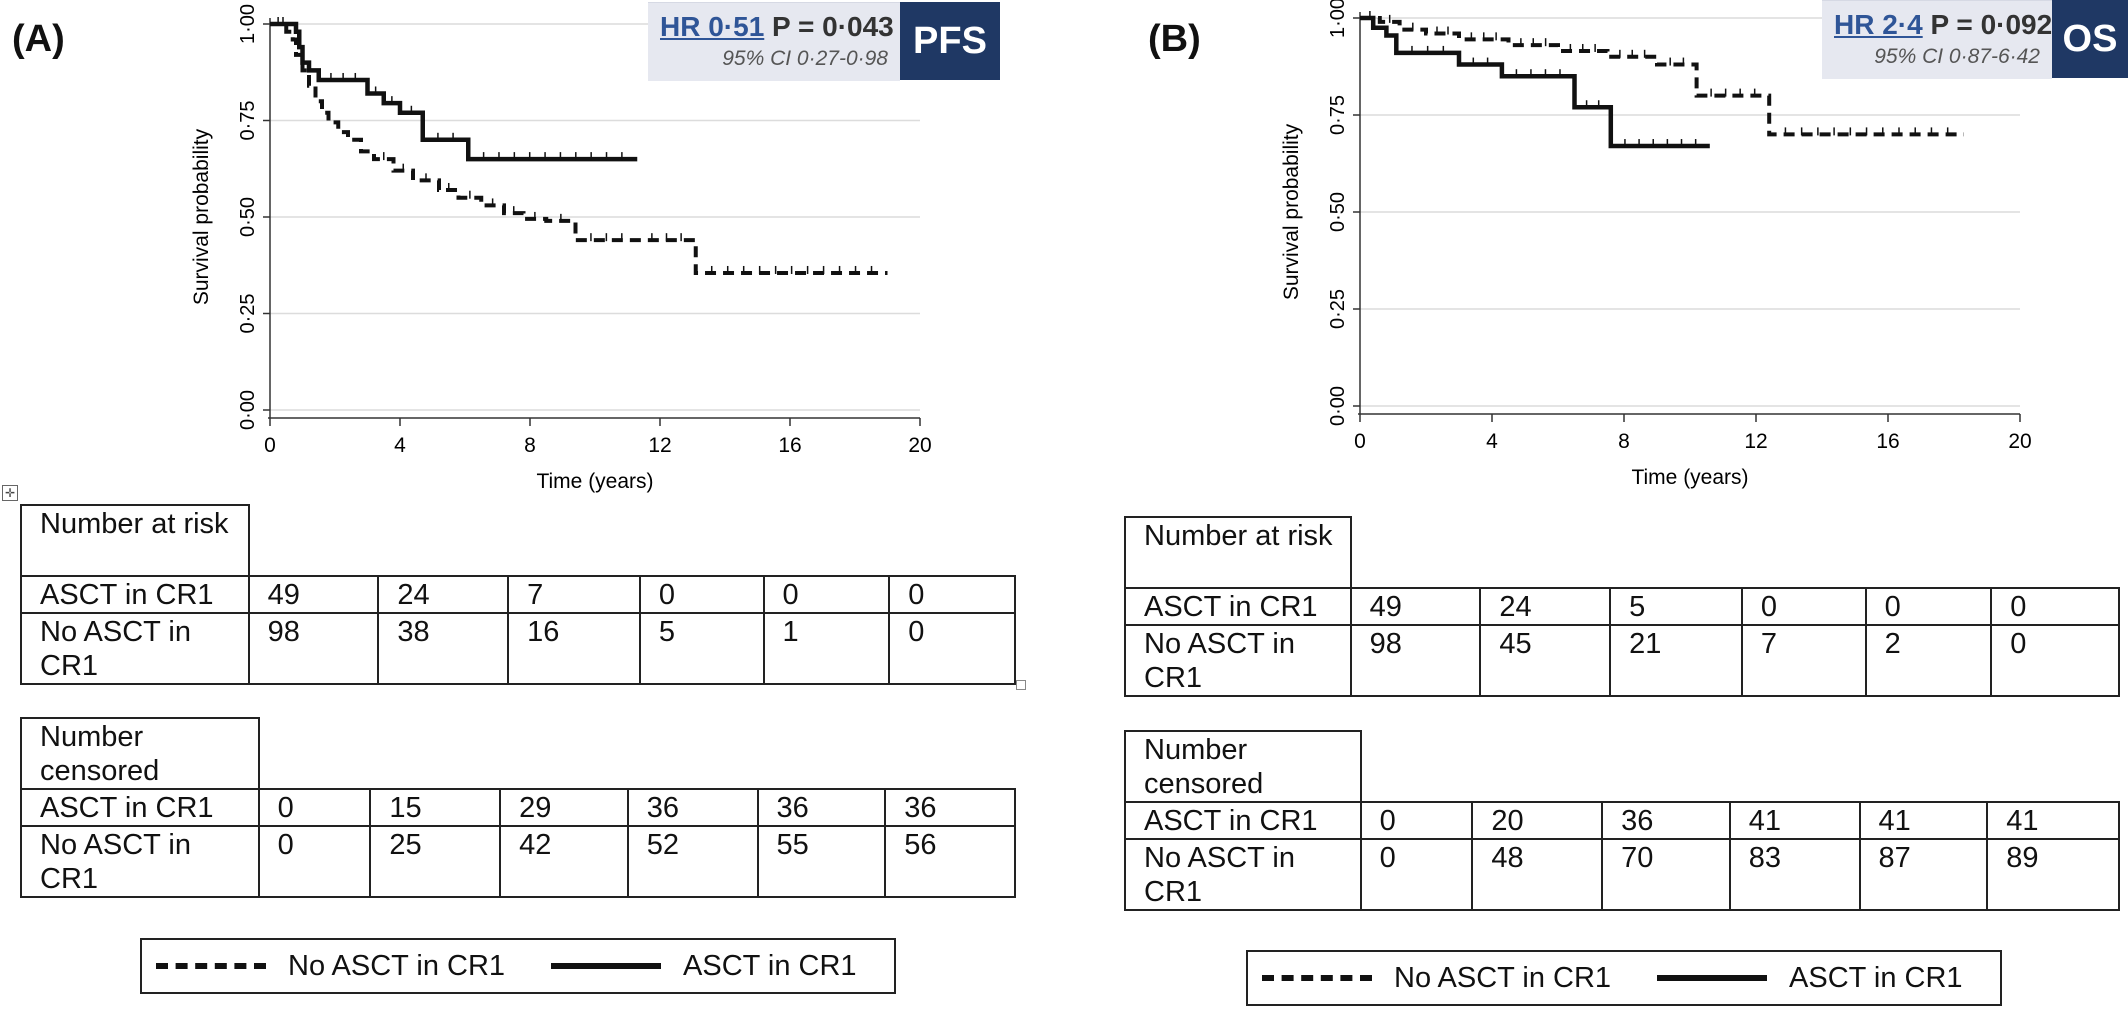 The height and width of the screenshot is (1009, 2128). What do you see at coordinates (1338, 19) in the screenshot?
I see `y-tick-label: 1·00` at bounding box center [1338, 19].